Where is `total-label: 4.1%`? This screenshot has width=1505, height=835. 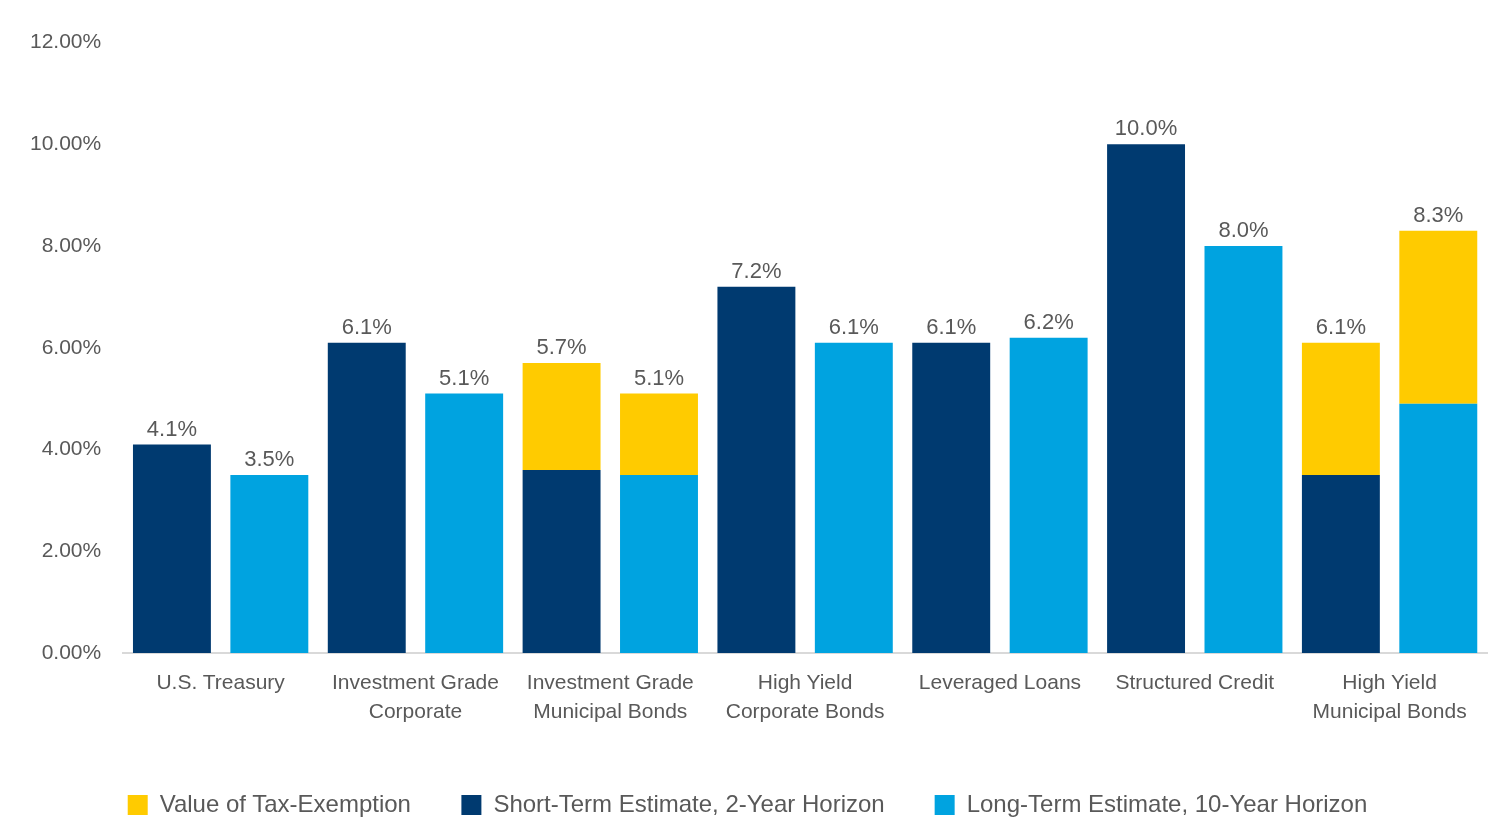
total-label: 4.1% is located at coordinates (172, 428).